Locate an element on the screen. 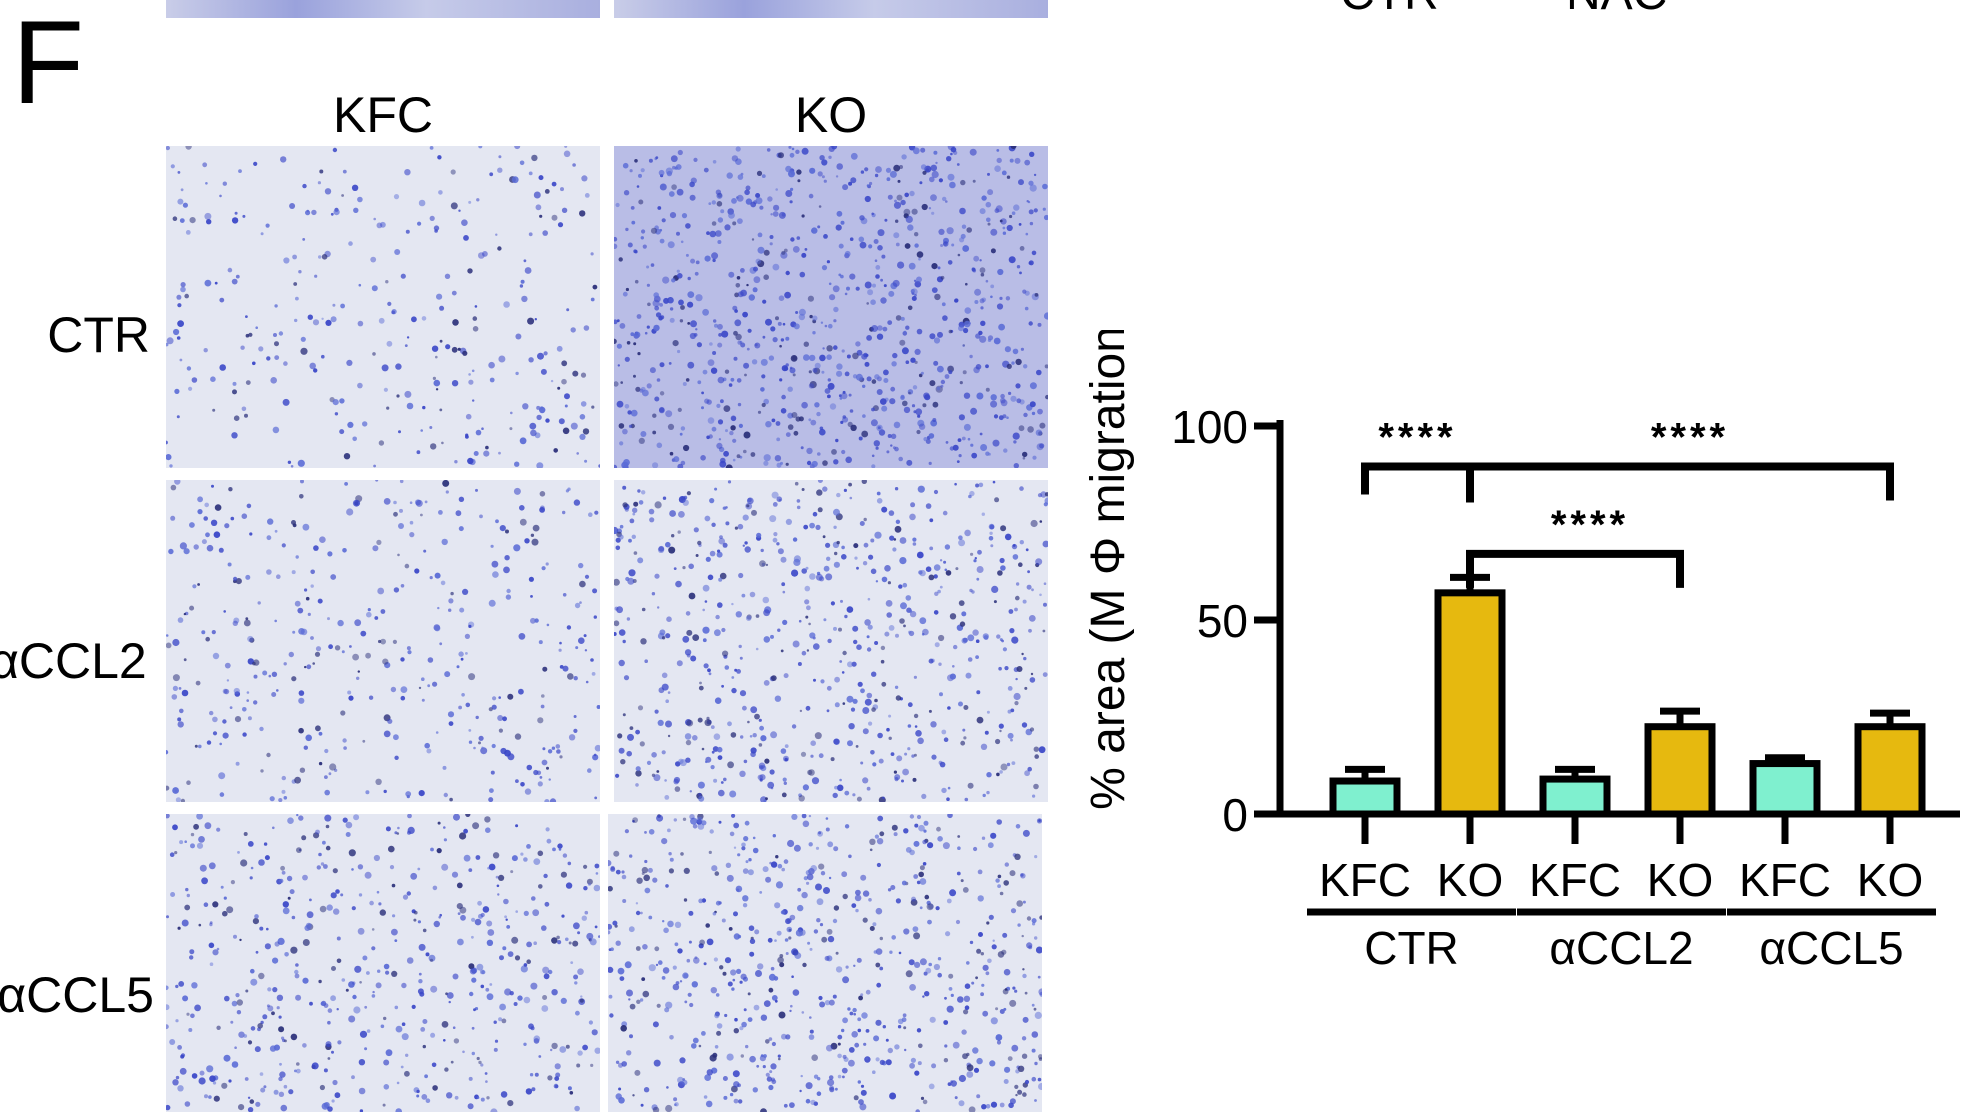 Image resolution: width=1963 pixels, height=1112 pixels. x-tick-label-0: KFC is located at coordinates (1365, 880).